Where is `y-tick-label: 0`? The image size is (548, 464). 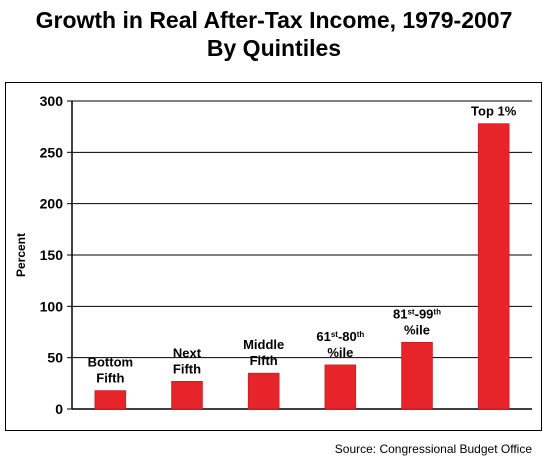 y-tick-label: 0 is located at coordinates (59, 409).